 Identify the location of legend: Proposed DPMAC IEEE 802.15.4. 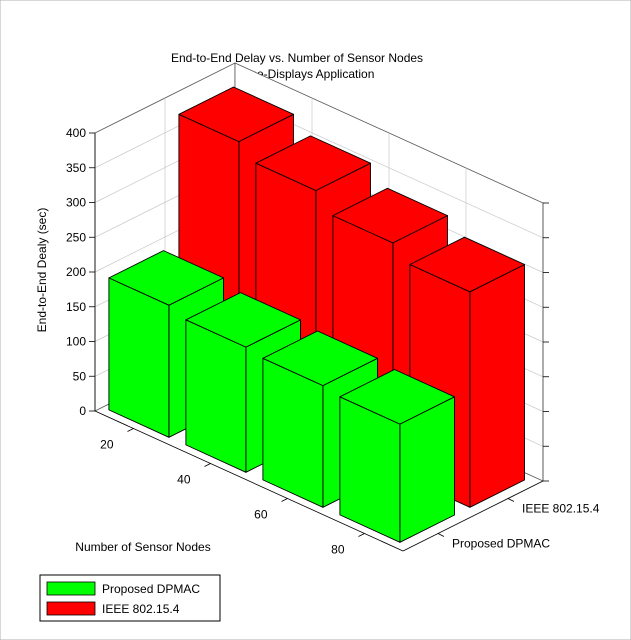
(130, 598).